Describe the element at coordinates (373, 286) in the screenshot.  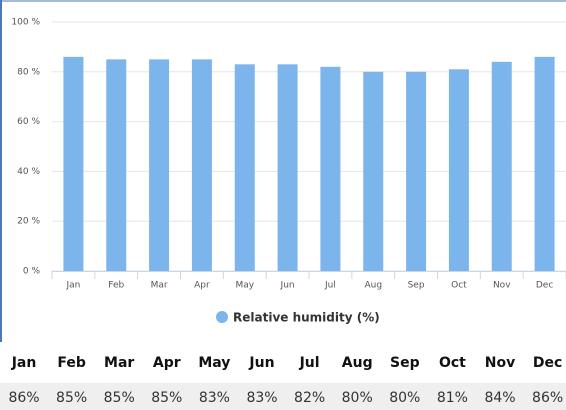
I see `x-tick-label: Aug` at that location.